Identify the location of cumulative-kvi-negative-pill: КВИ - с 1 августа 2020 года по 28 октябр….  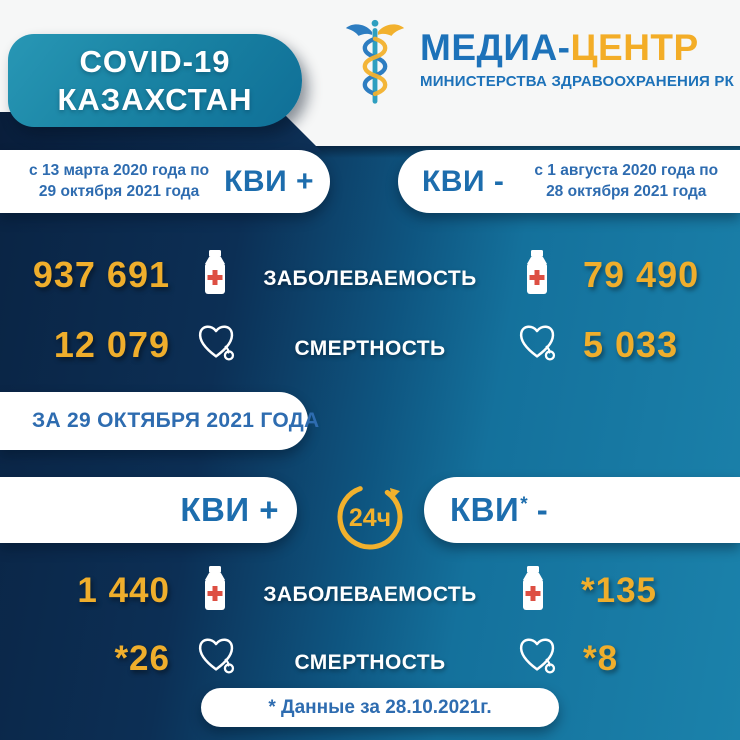
(569, 181).